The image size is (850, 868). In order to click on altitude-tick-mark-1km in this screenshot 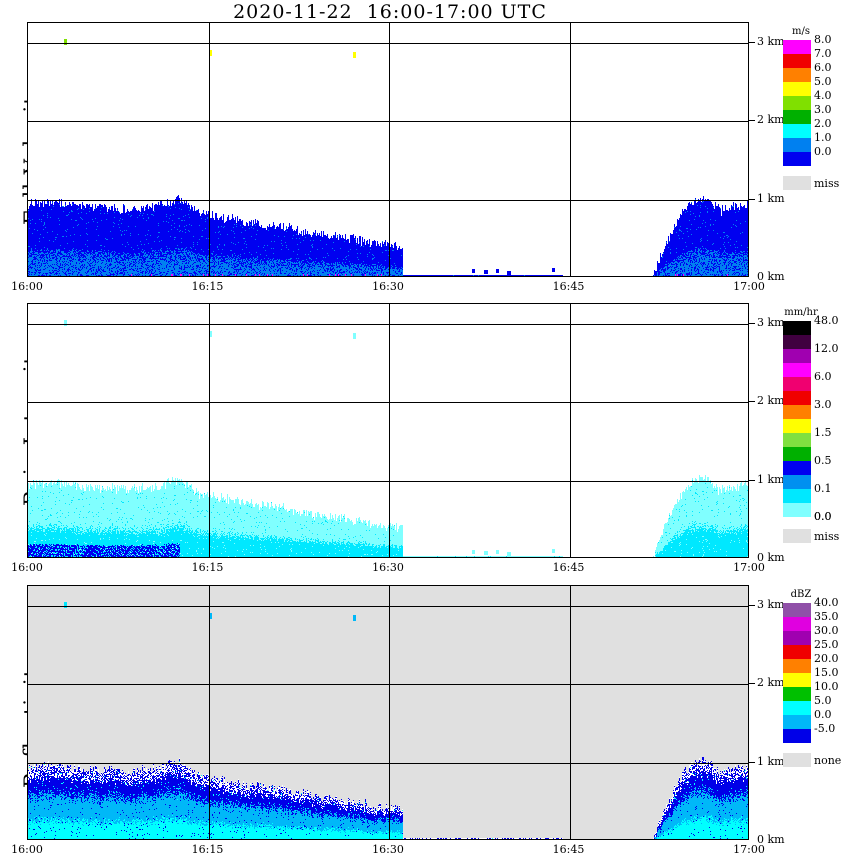, I will do `click(751, 199)`.